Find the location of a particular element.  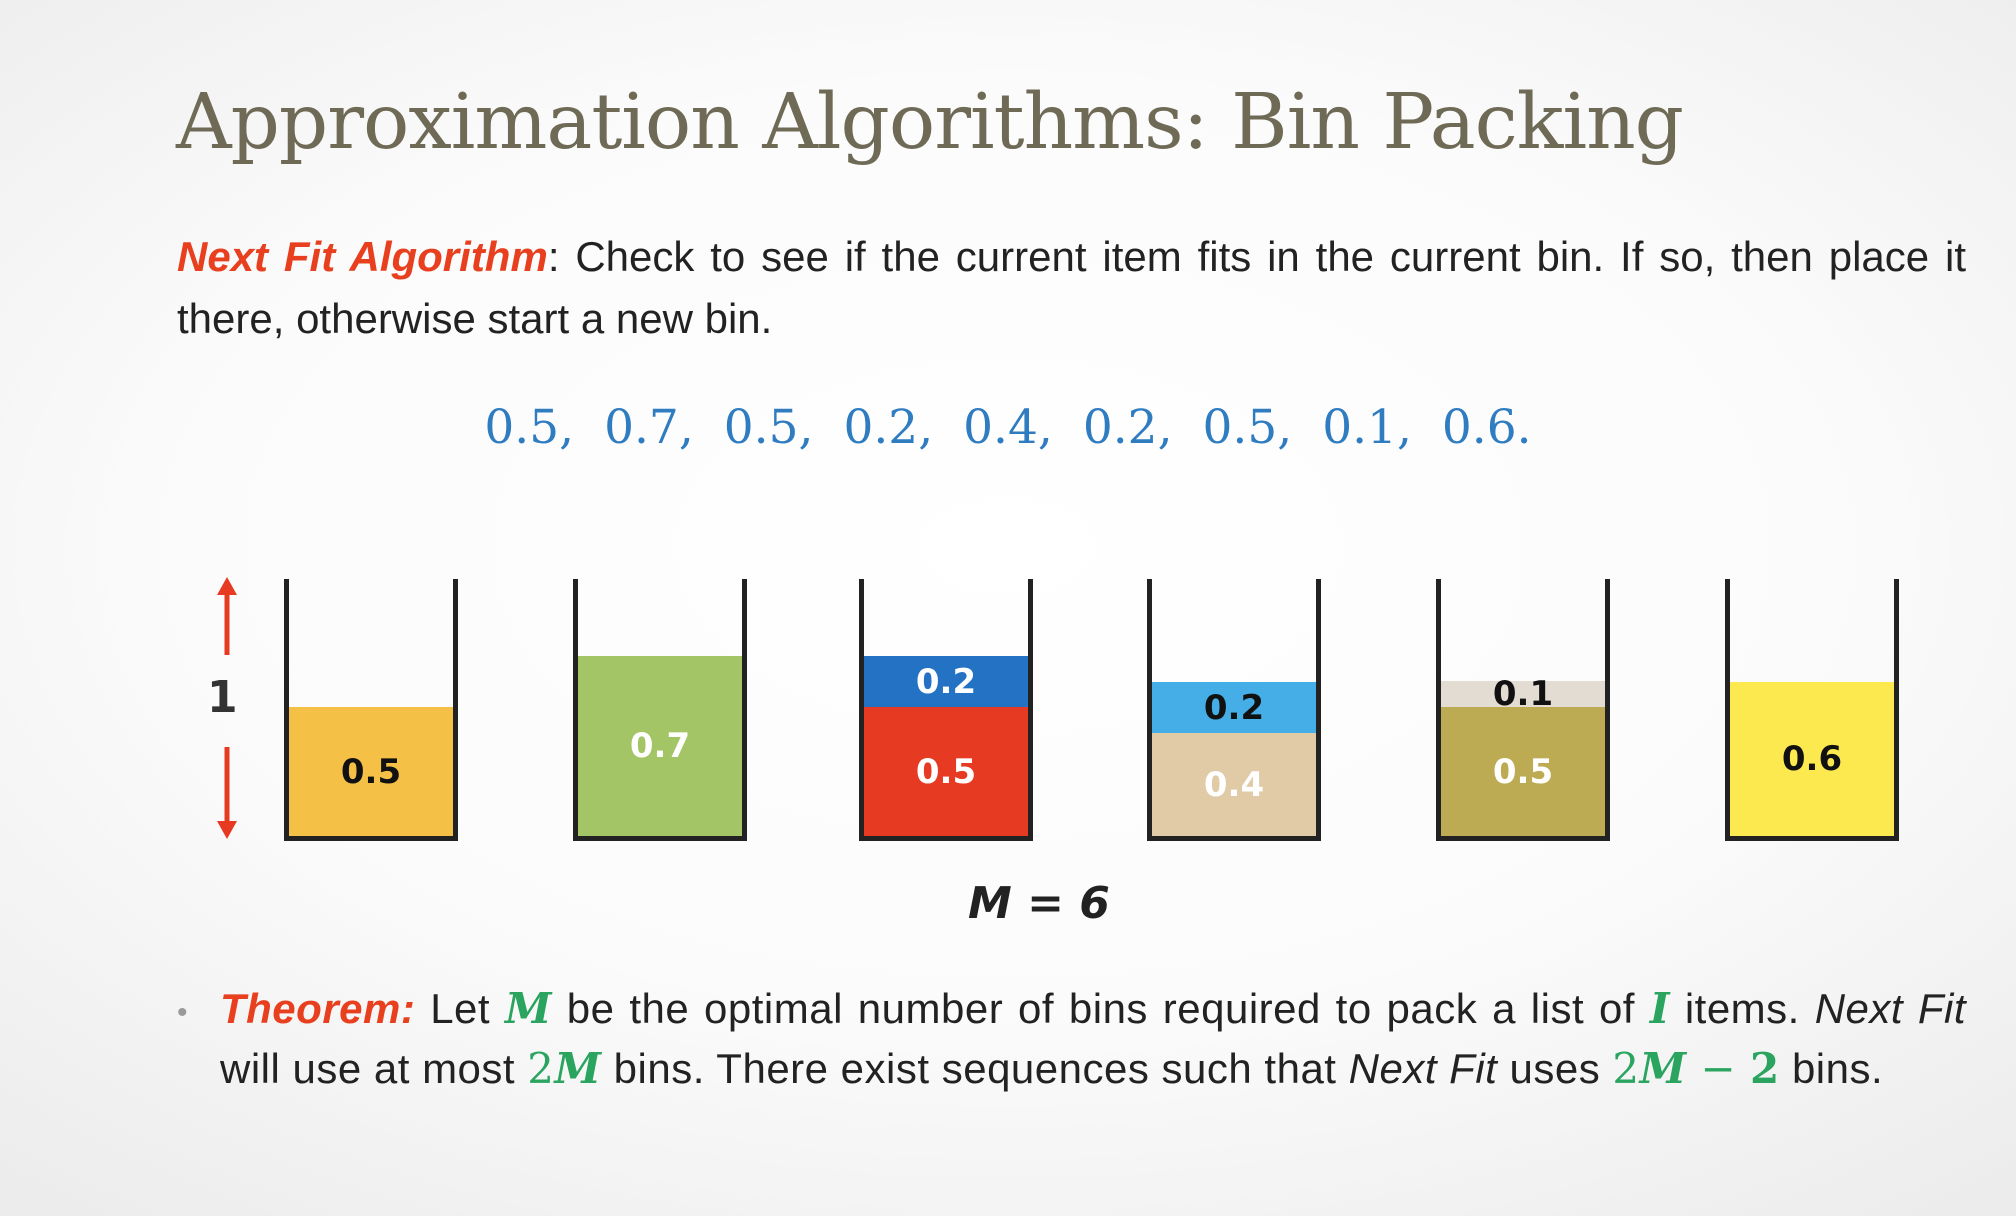

bin-item-label: 0.6 is located at coordinates (1812, 759).